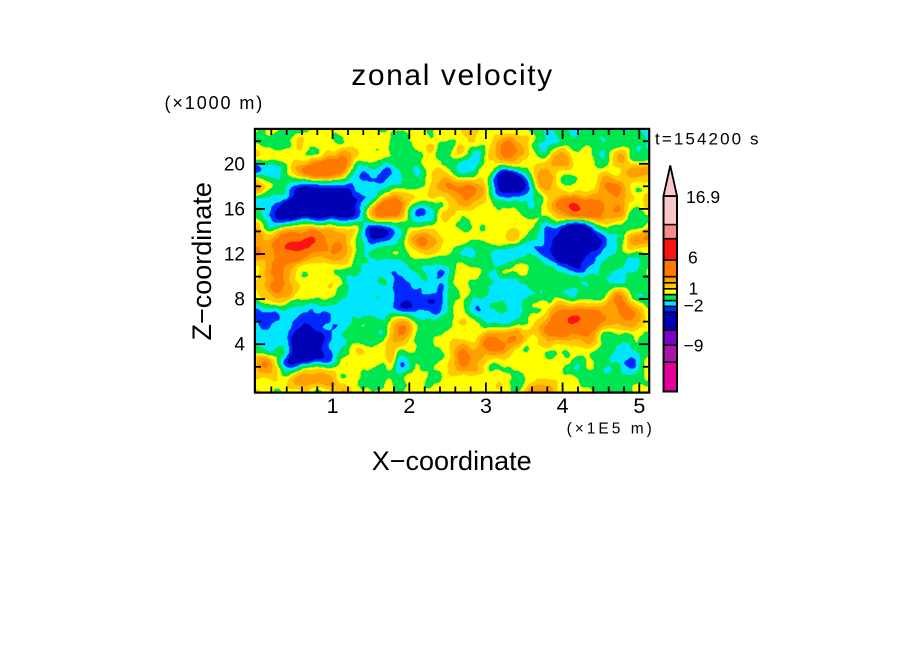 This screenshot has height=654, width=904. What do you see at coordinates (239, 300) in the screenshot?
I see `svg-text: 8` at bounding box center [239, 300].